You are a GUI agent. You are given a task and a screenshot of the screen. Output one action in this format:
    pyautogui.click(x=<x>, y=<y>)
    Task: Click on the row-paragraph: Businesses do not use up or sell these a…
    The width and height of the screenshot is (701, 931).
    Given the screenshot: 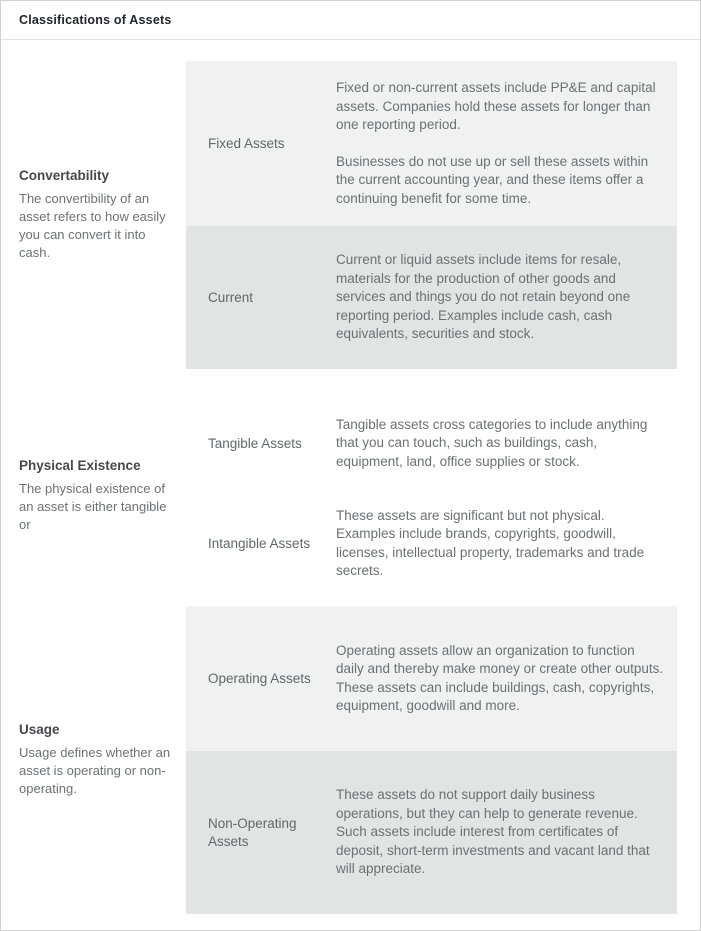 What is the action you would take?
    pyautogui.click(x=492, y=179)
    